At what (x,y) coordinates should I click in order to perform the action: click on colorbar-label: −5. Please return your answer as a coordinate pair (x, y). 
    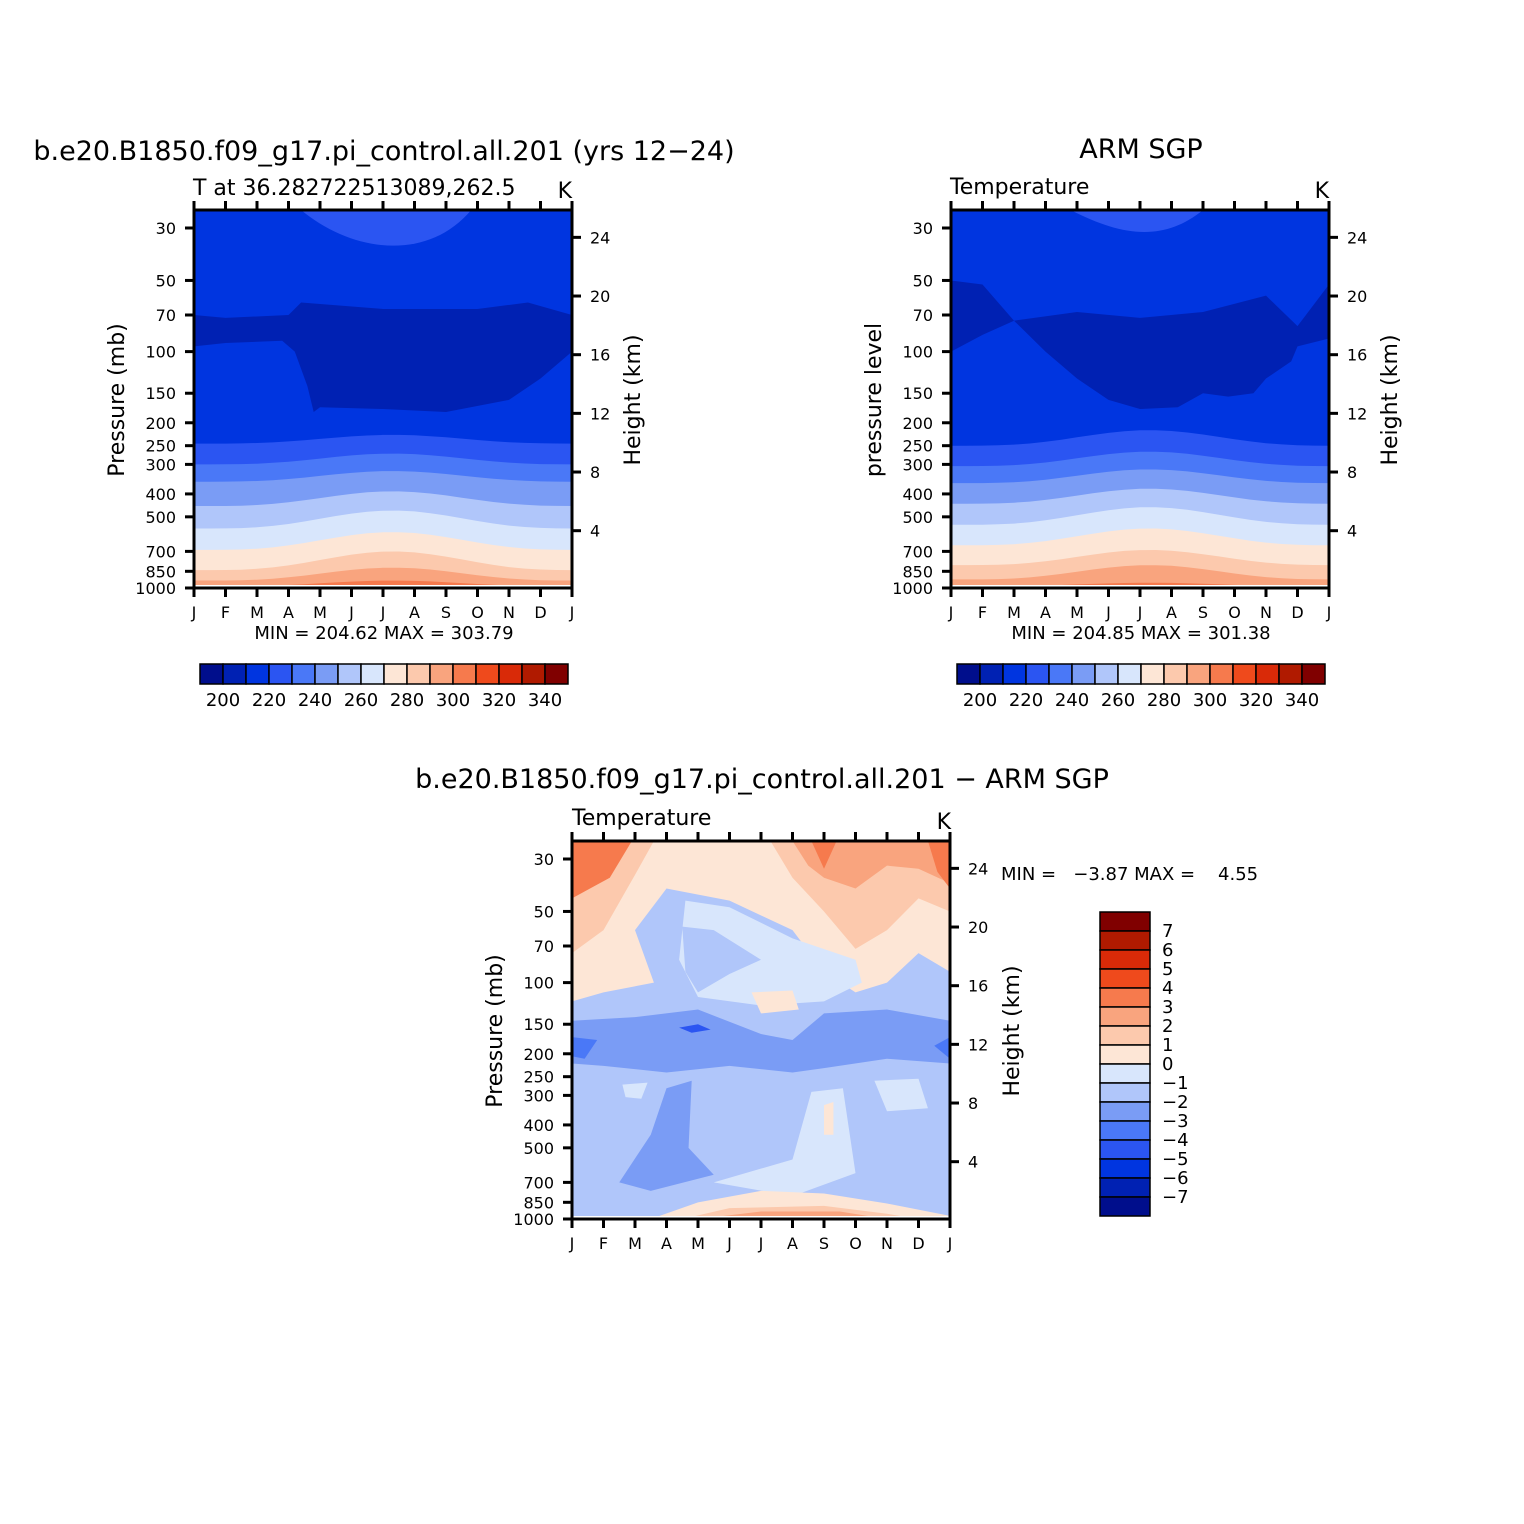
    Looking at the image, I should click on (1175, 1159).